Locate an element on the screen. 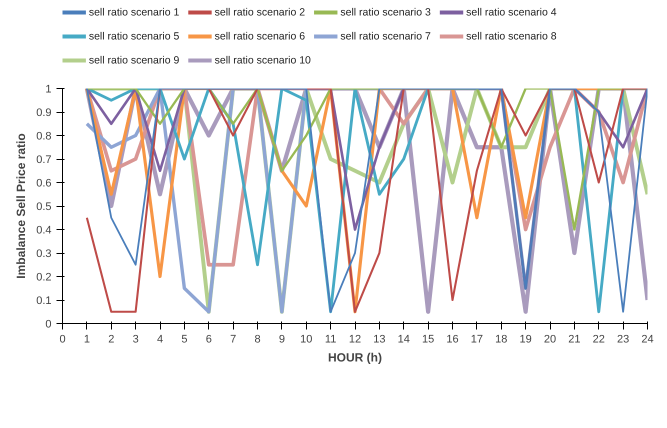 The image size is (667, 428). y-tick-label: 0.1 is located at coordinates (44, 301).